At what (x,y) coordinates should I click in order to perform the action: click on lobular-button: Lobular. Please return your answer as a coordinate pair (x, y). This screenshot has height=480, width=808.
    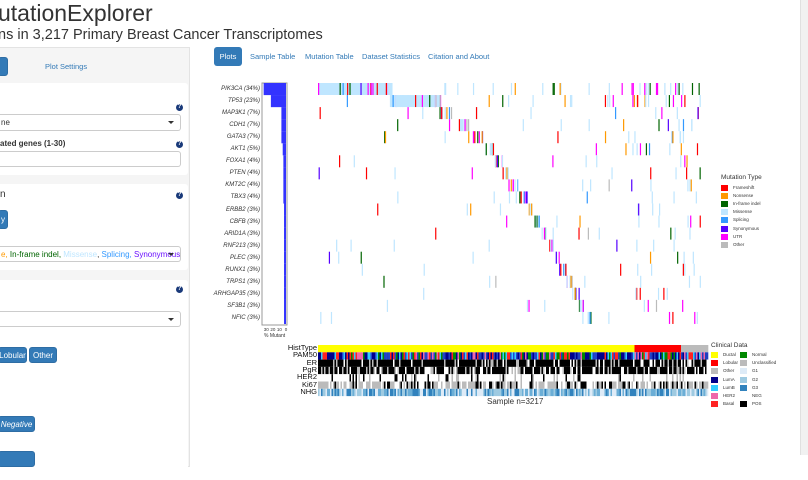
    Looking at the image, I should click on (13, 355).